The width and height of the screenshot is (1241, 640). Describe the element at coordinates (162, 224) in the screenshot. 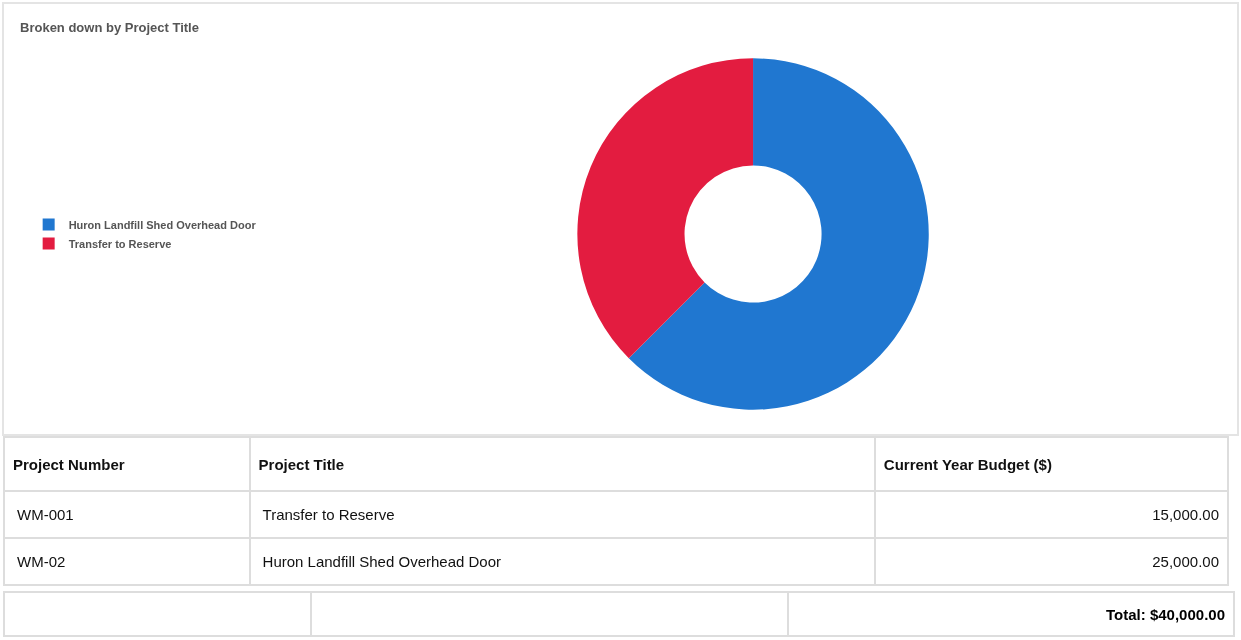

I see `legend-label: Huron Landfill Shed Overhead Door` at that location.